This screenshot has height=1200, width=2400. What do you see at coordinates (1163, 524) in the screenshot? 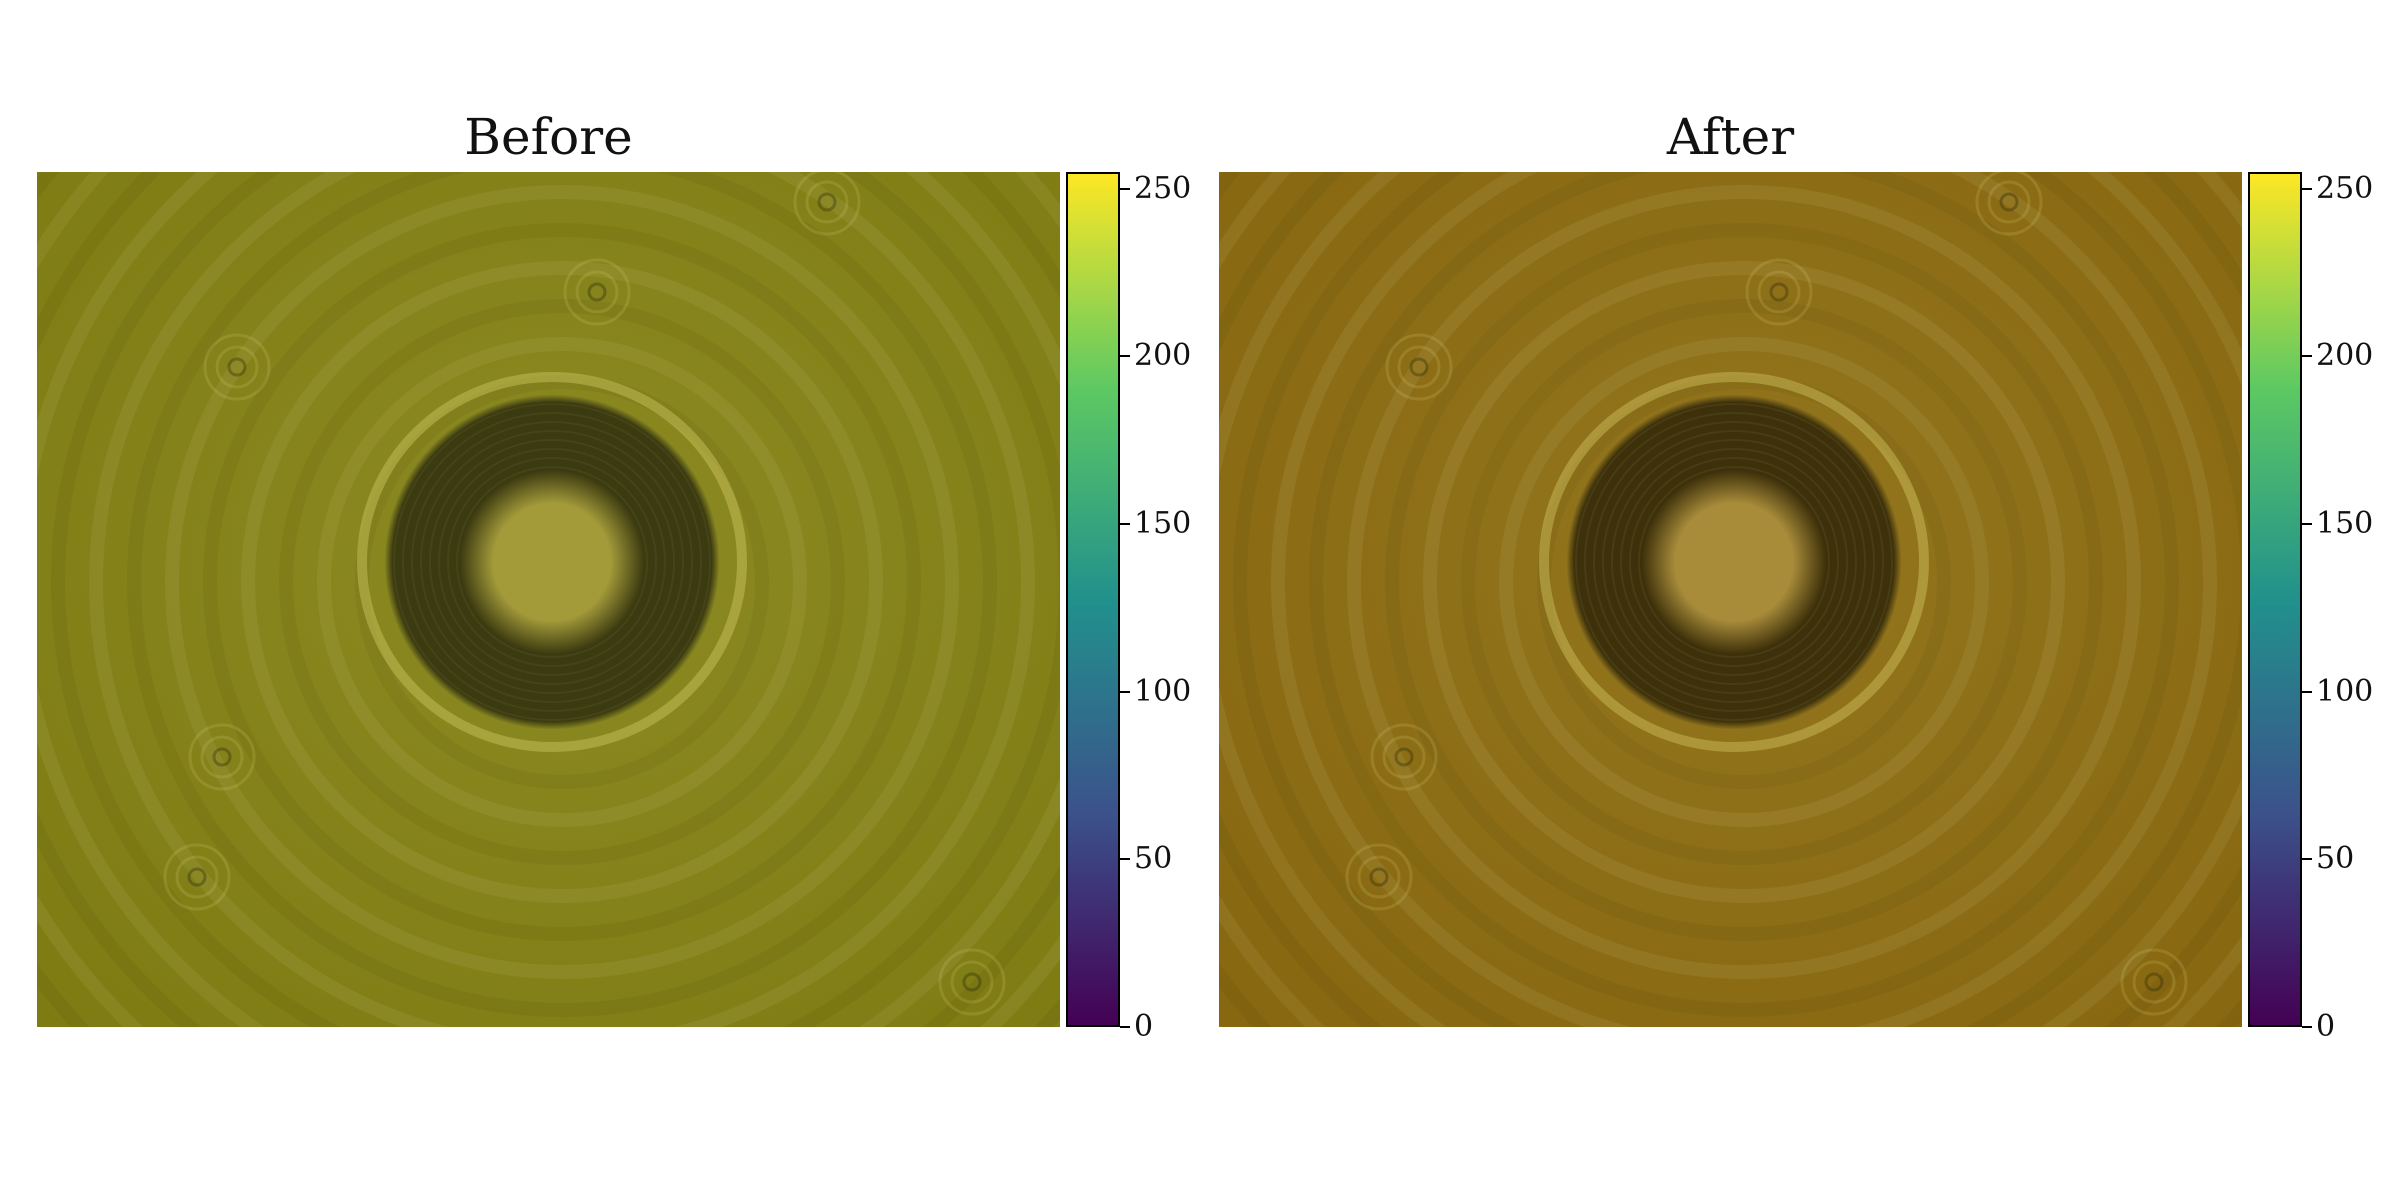
I see `colorbar-tick-label: 150` at bounding box center [1163, 524].